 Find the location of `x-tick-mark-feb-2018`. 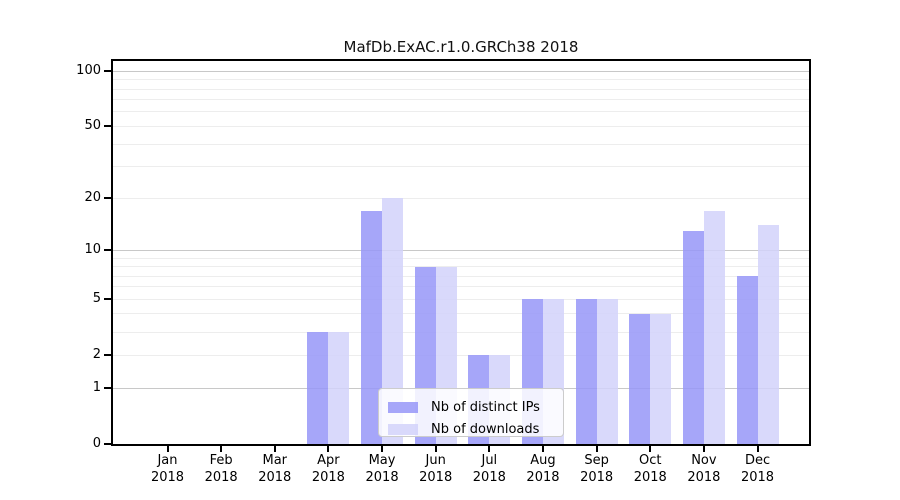

x-tick-mark-feb-2018 is located at coordinates (221, 449).